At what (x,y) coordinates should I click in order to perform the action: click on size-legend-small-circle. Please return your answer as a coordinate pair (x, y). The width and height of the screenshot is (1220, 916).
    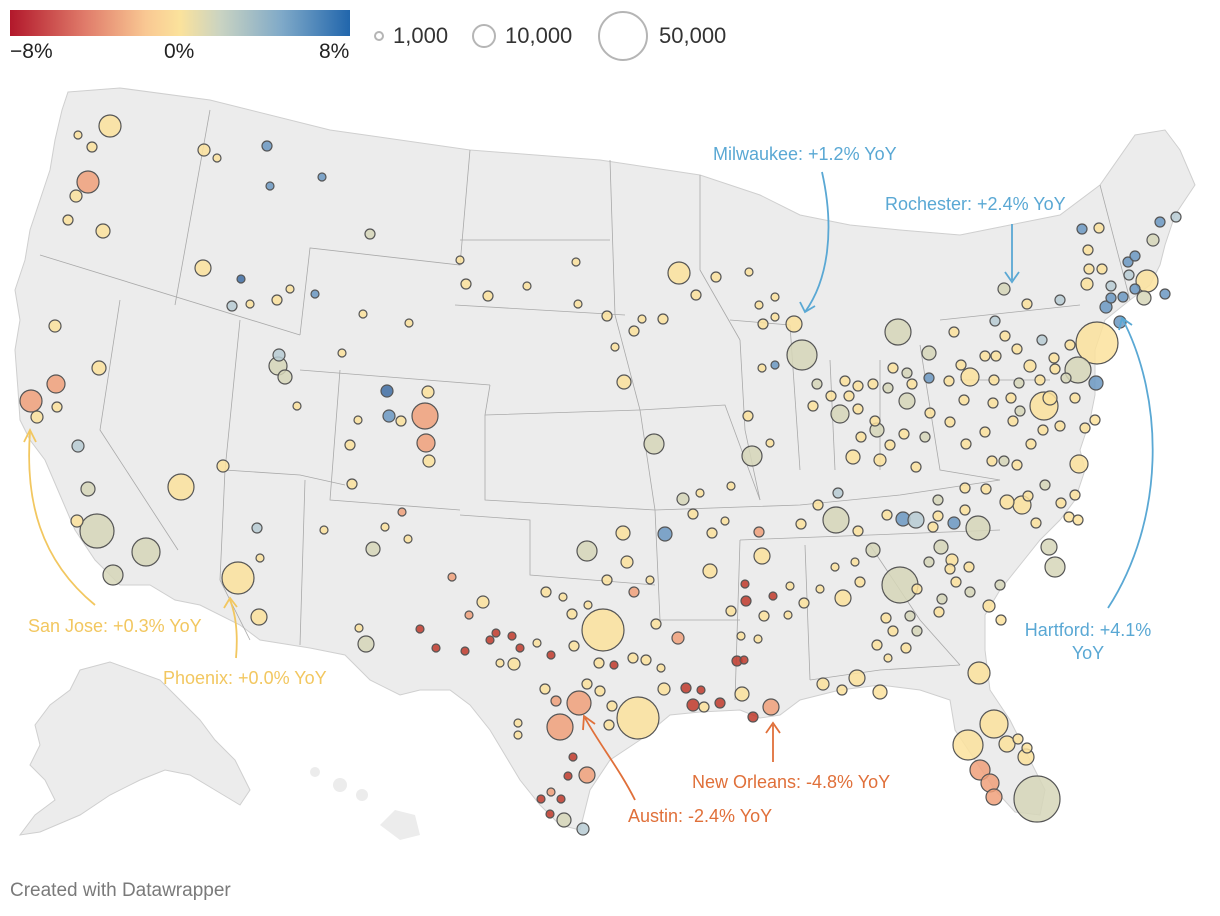
    Looking at the image, I should click on (379, 36).